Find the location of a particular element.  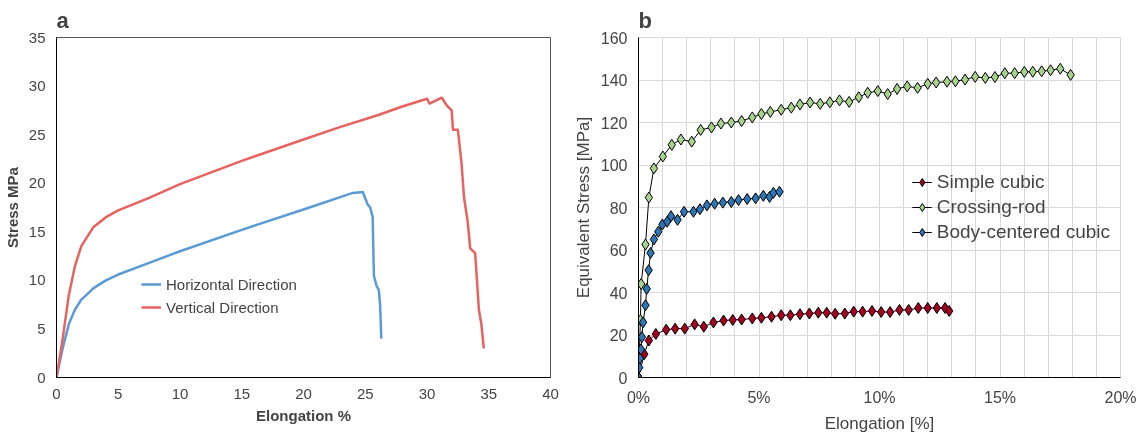

x-tick-label: 15% is located at coordinates (1000, 397).